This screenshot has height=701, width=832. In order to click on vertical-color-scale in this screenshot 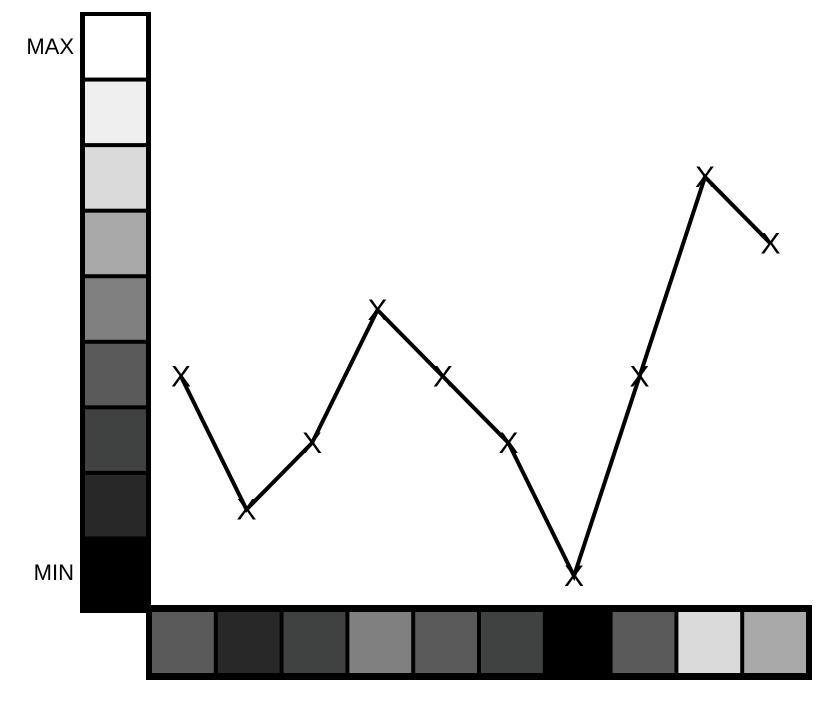, I will do `click(115, 309)`.